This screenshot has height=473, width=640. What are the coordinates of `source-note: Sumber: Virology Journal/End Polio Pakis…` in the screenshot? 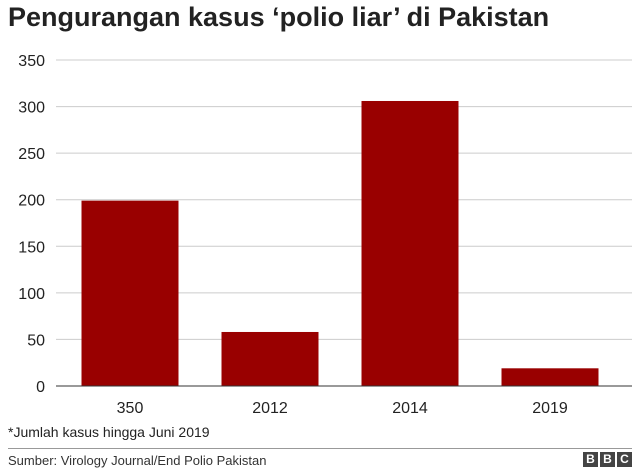 It's located at (137, 460).